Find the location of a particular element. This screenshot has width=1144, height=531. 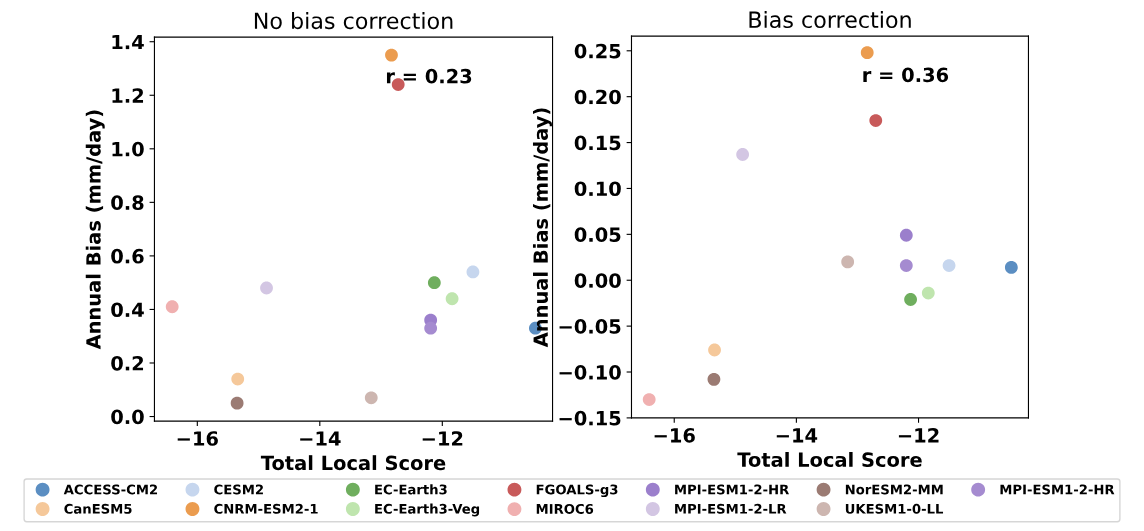

y-tick-label: 1.0 is located at coordinates (128, 149).